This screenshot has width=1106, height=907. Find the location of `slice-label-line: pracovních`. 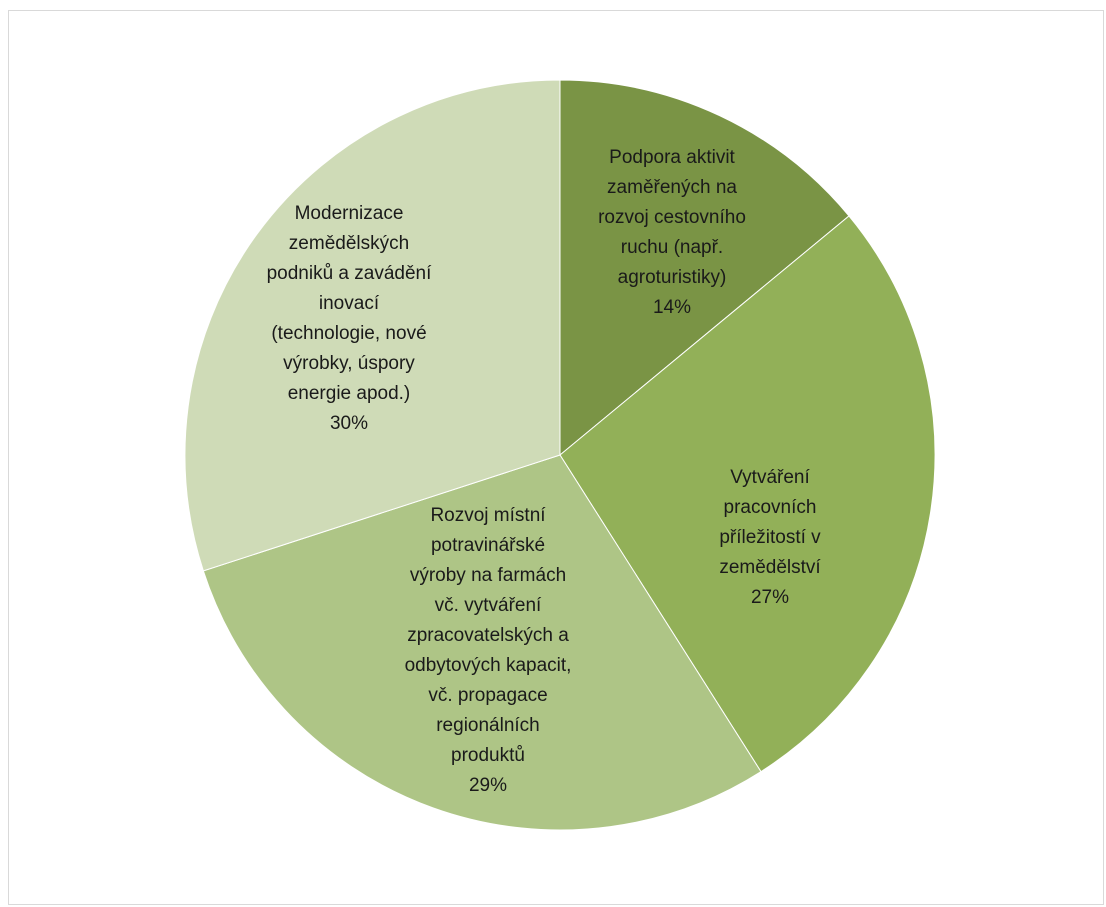

slice-label-line: pracovních is located at coordinates (770, 507).